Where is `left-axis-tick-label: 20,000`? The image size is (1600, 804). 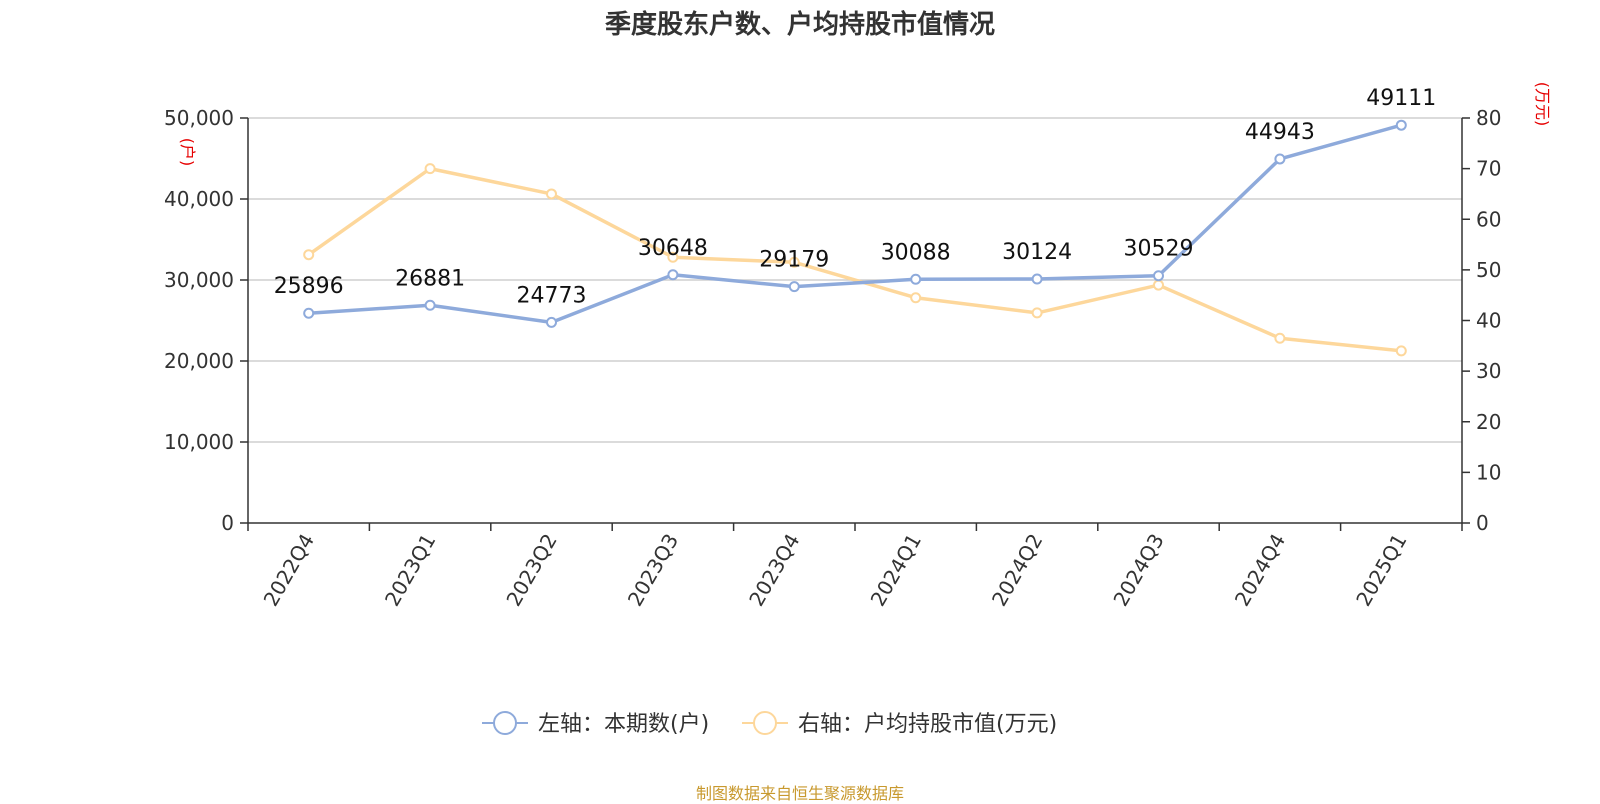 left-axis-tick-label: 20,000 is located at coordinates (199, 361).